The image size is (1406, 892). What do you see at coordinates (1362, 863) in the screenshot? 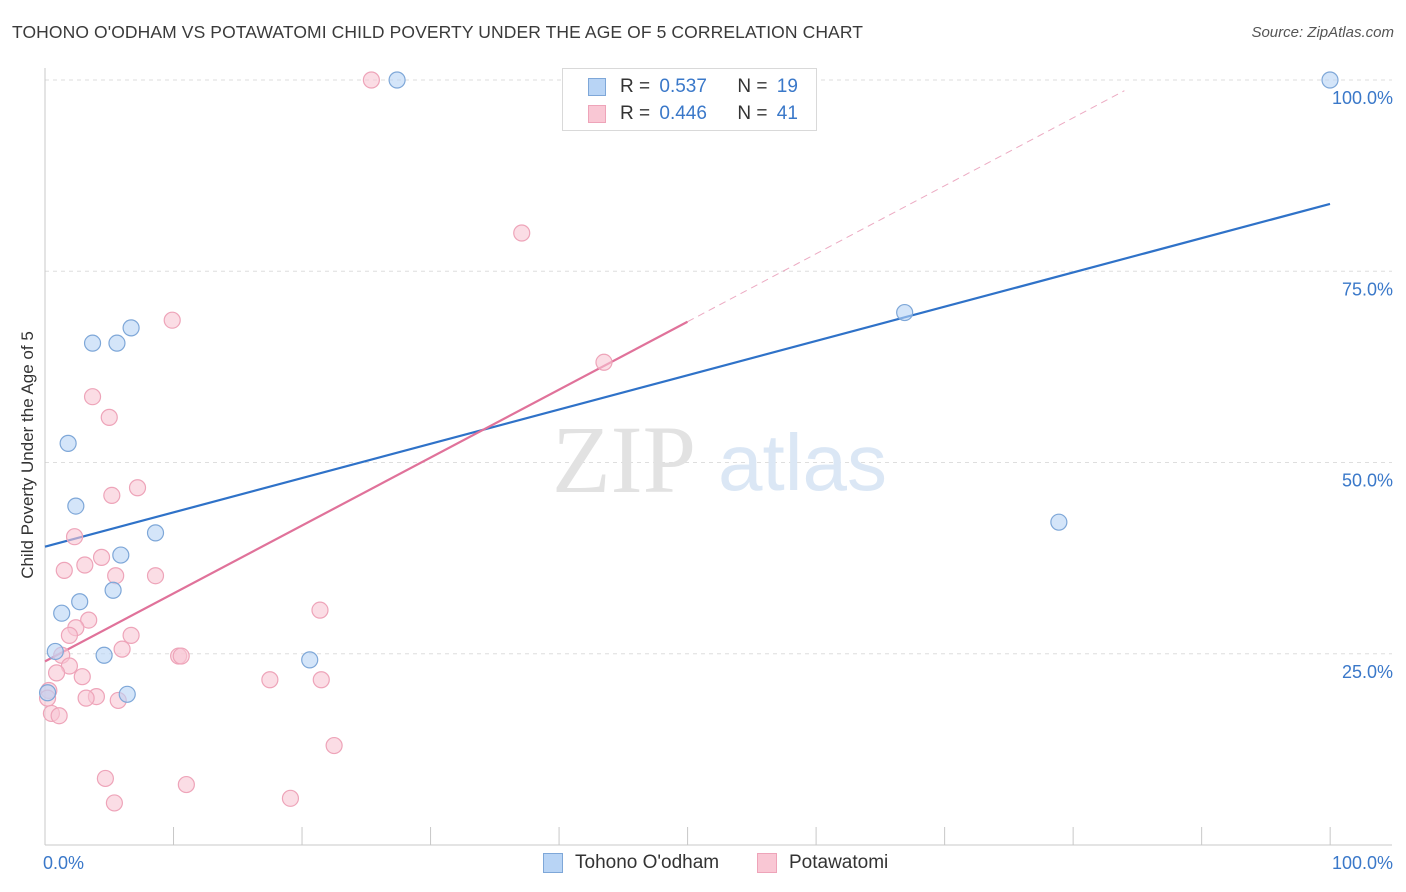
I see `x-tick-label: 100.0%` at bounding box center [1362, 863].